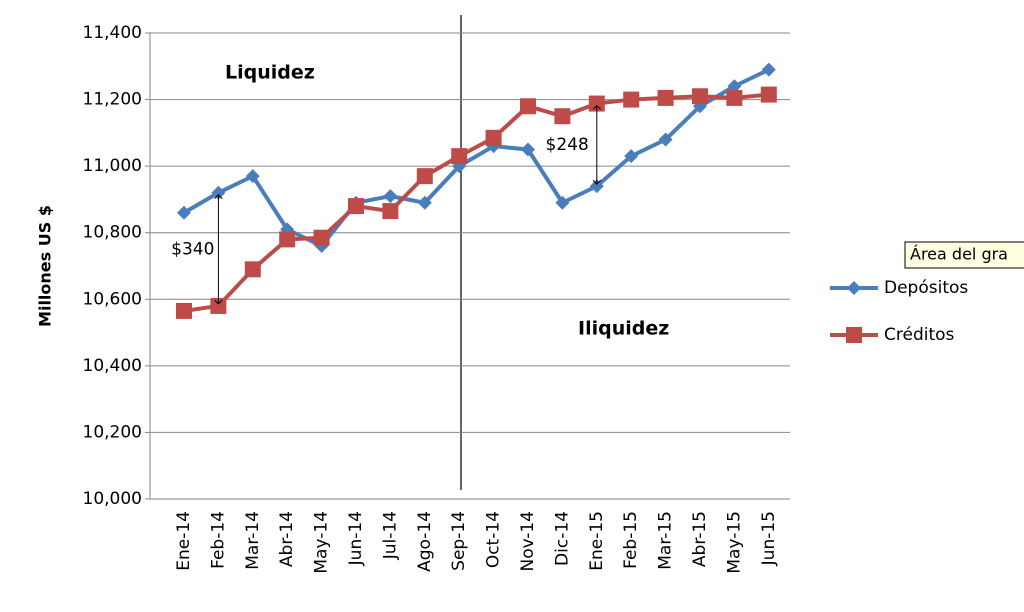 This screenshot has height=612, width=1024. I want to click on x-tick-label: Feb-15, so click(631, 540).